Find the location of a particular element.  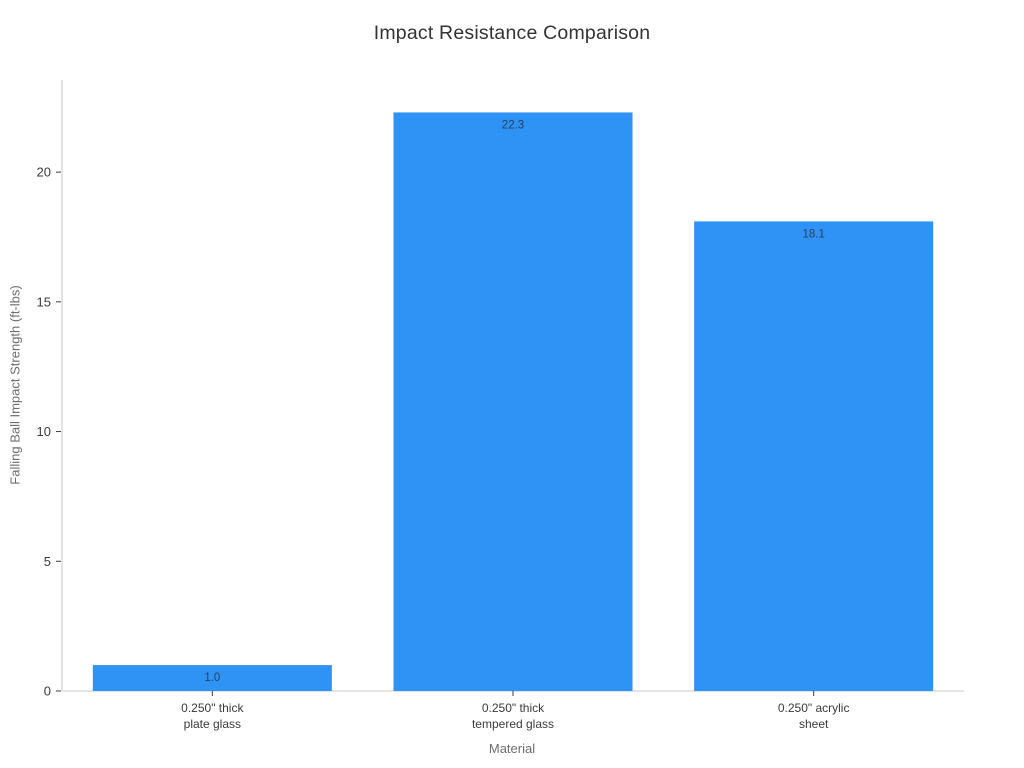

bar-value-label: 18.1 is located at coordinates (813, 234).